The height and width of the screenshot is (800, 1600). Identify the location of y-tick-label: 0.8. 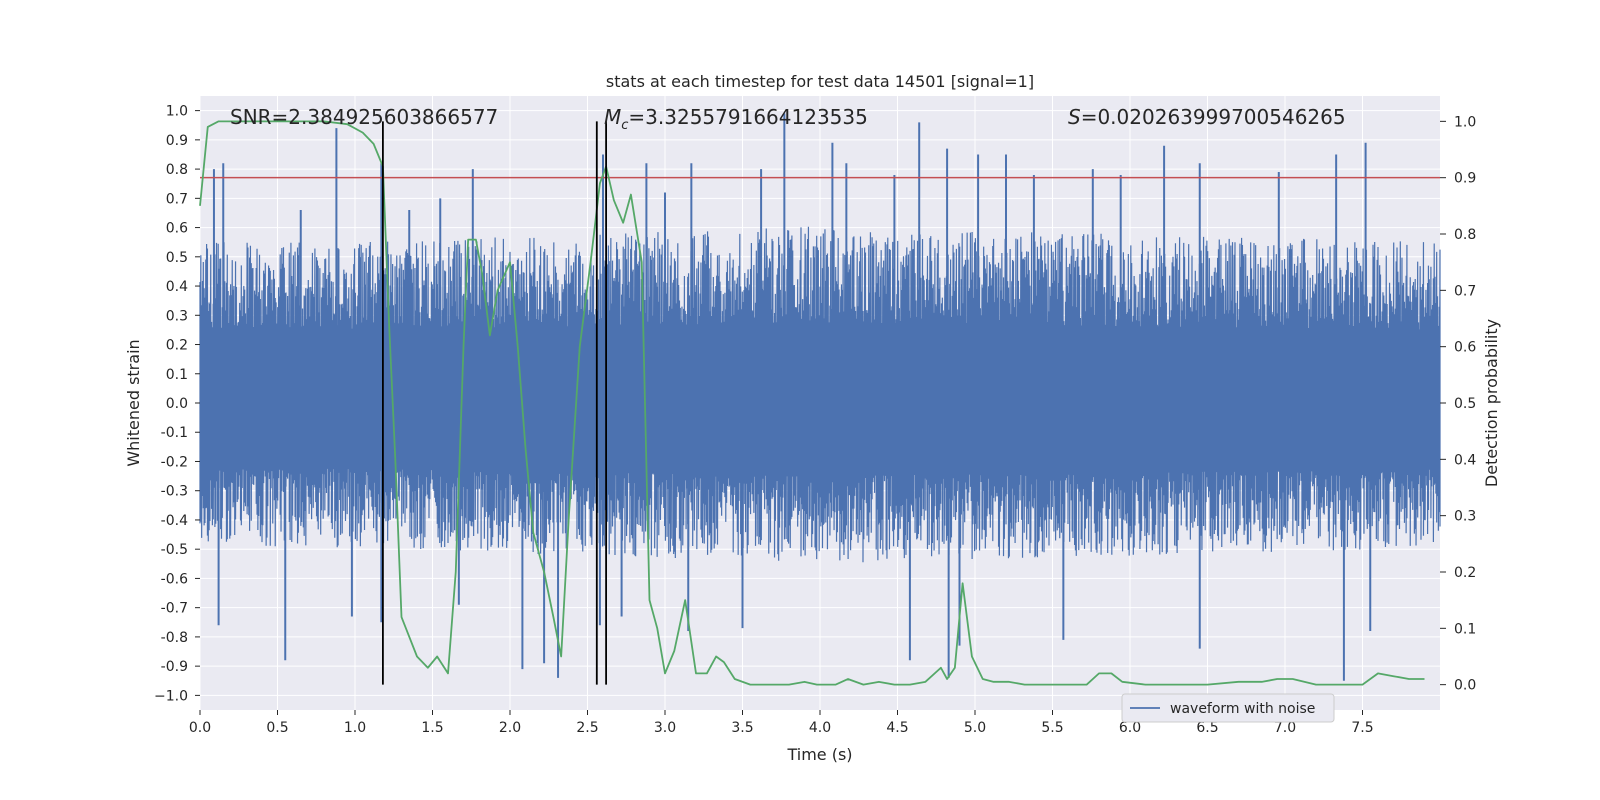
(177, 170).